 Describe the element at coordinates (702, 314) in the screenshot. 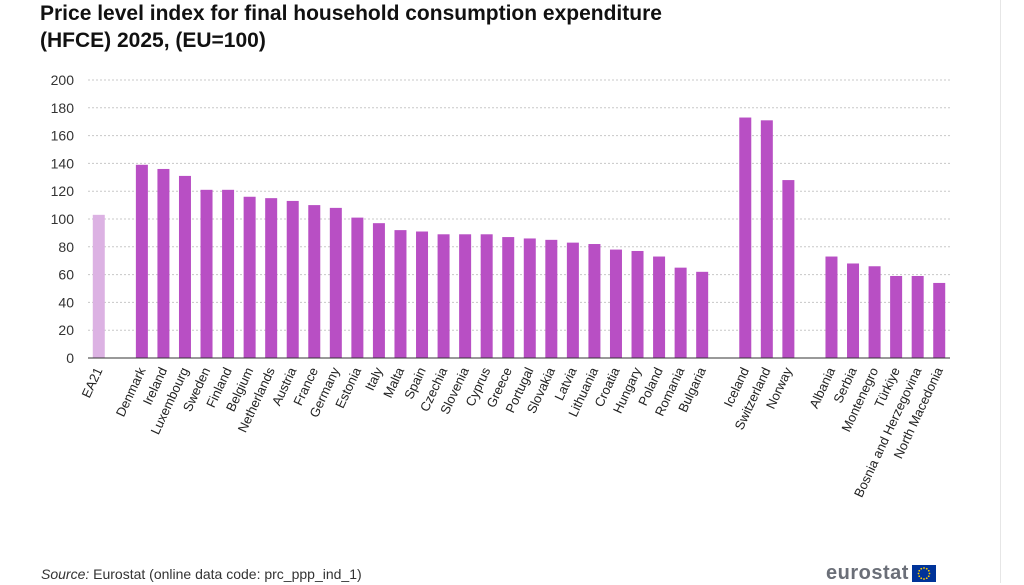

I see `bar-bulgaria` at that location.